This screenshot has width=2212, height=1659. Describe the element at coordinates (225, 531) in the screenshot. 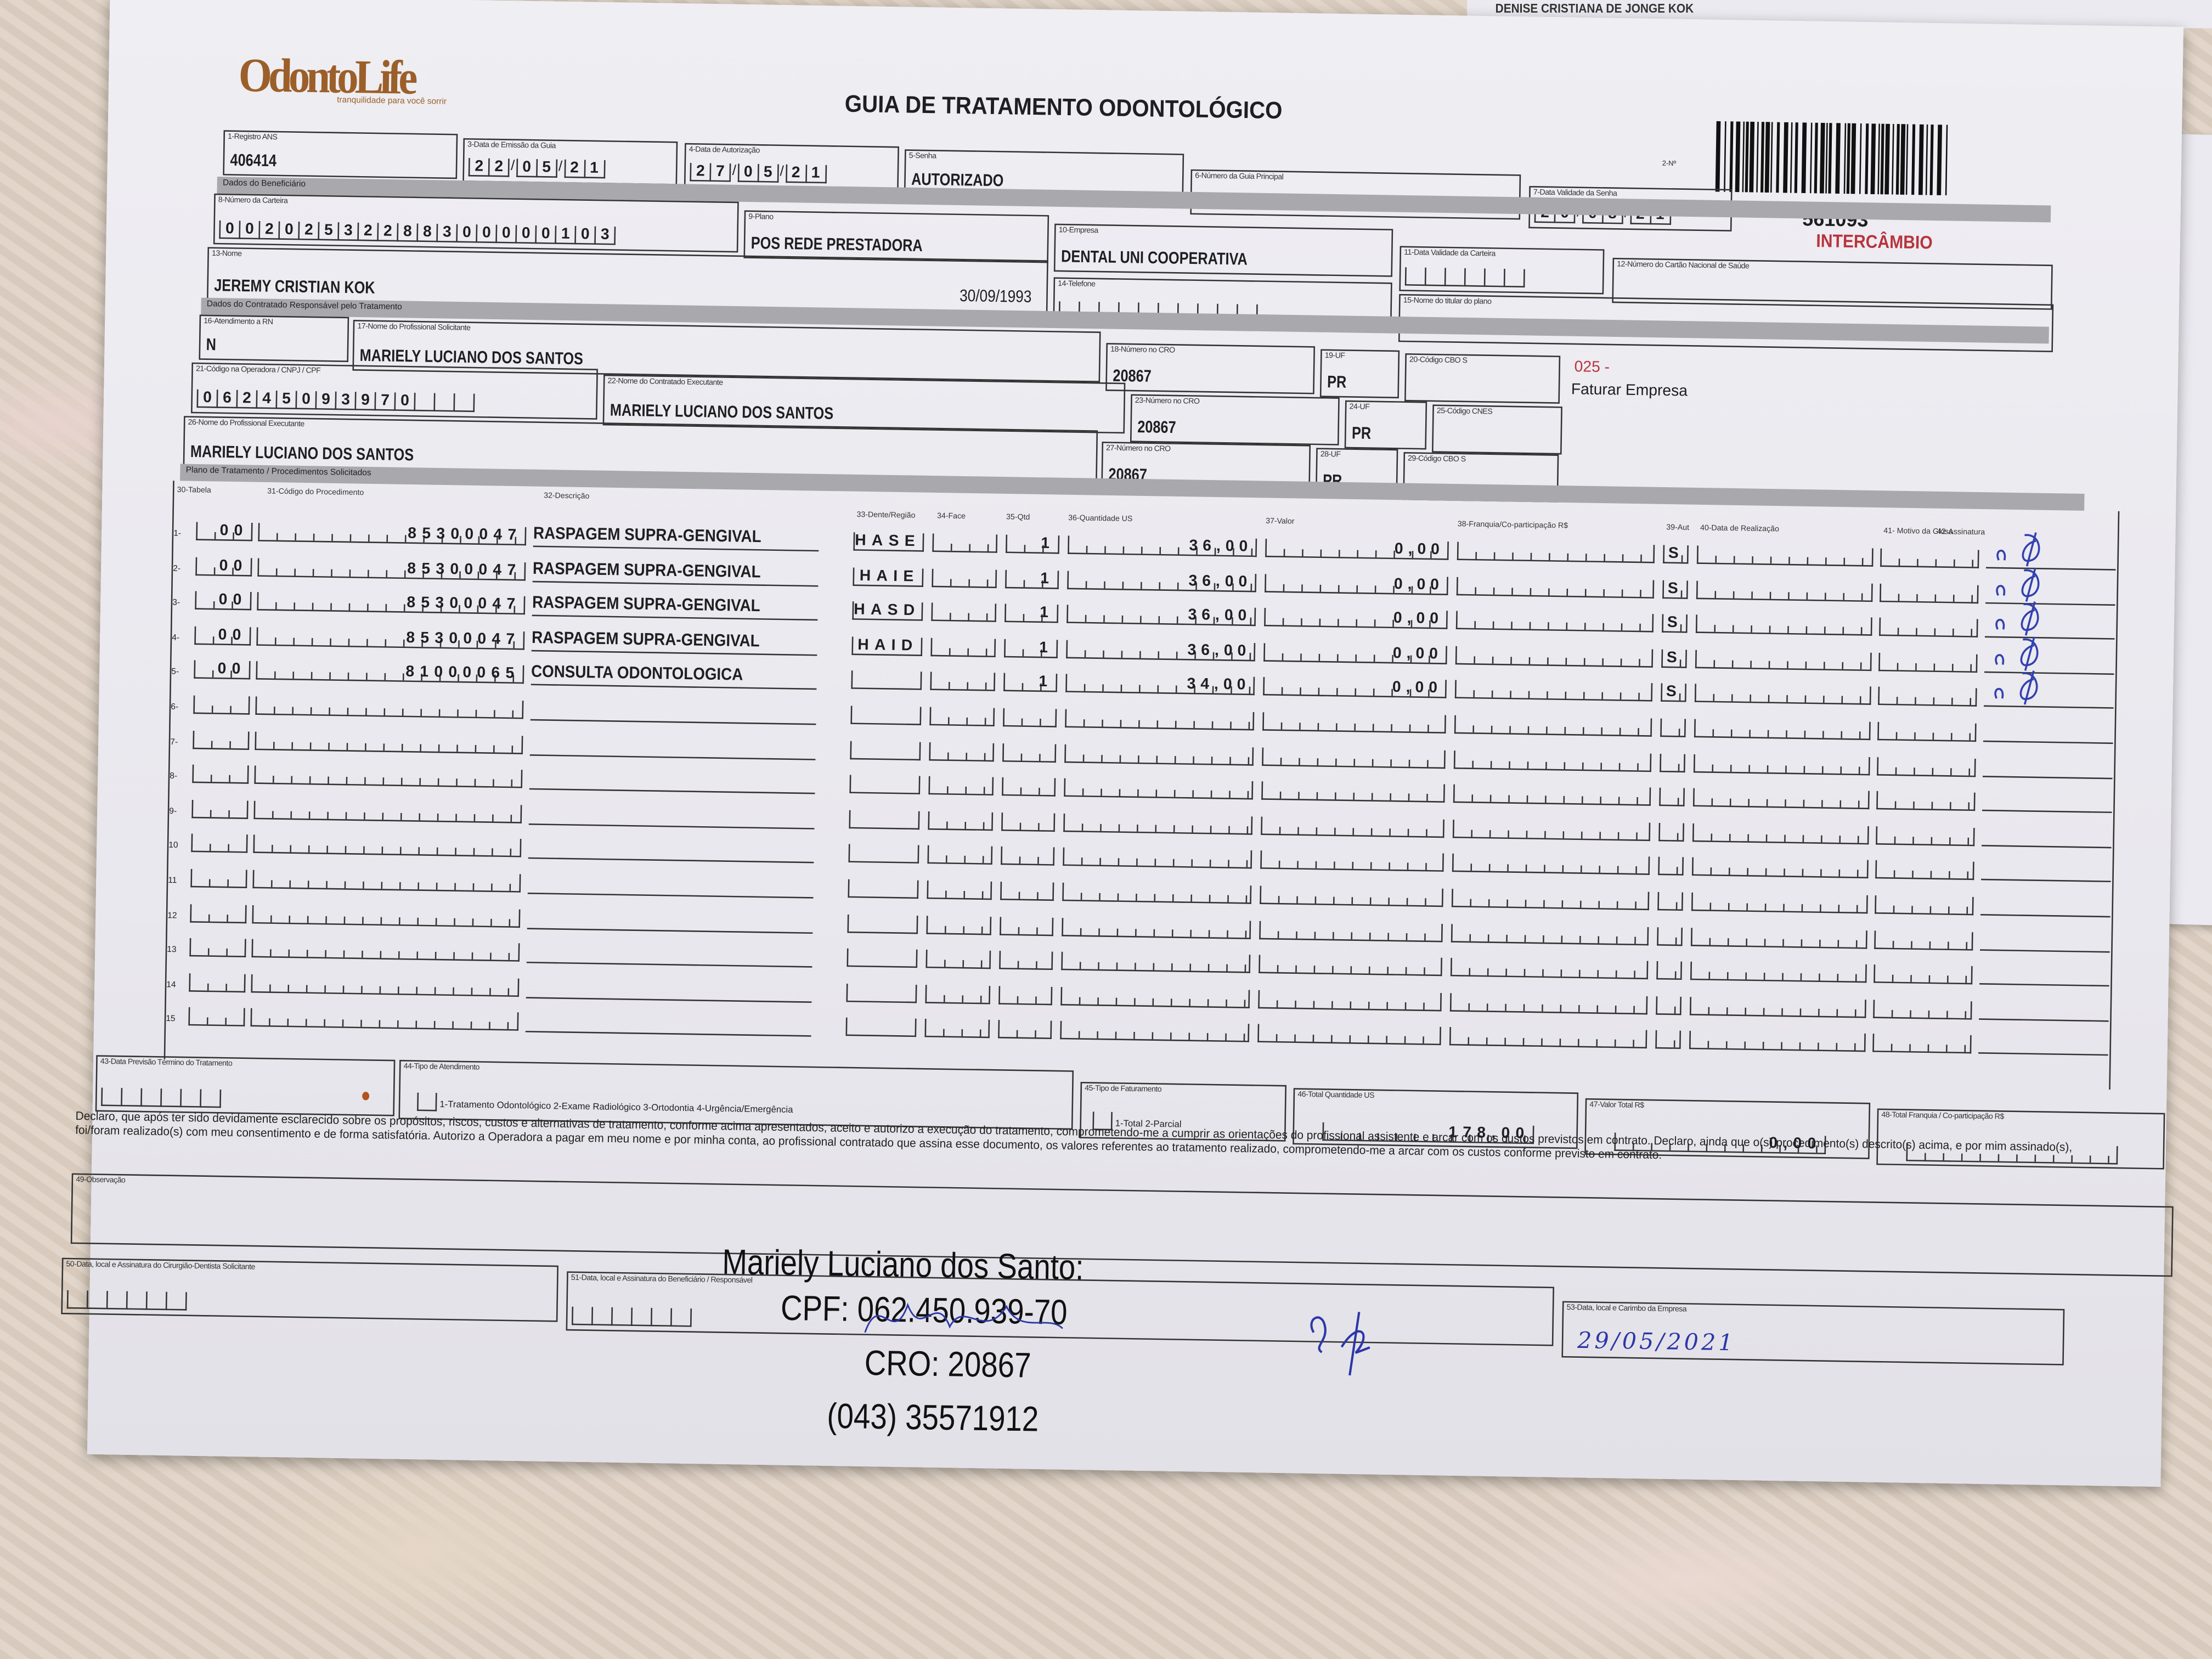

I see `cell-tabela: 00` at that location.